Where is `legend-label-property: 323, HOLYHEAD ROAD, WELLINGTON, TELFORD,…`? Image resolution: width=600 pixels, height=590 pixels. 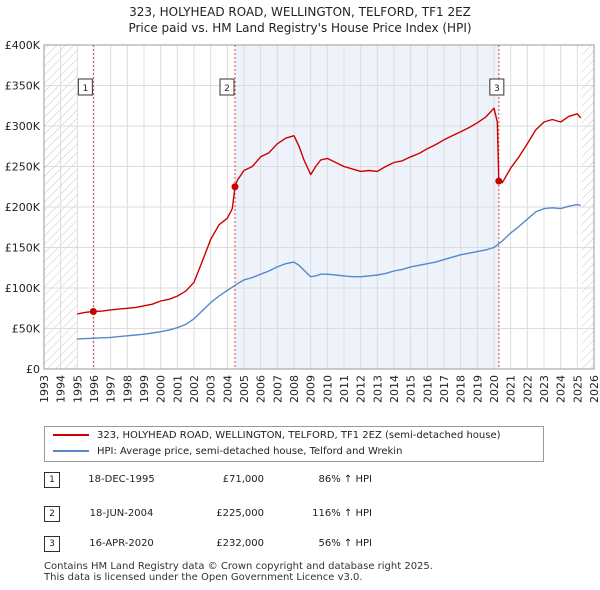
legend-label-property: 323, HOLYHEAD ROAD, WELLINGTON, TELFORD,… is located at coordinates (299, 435).